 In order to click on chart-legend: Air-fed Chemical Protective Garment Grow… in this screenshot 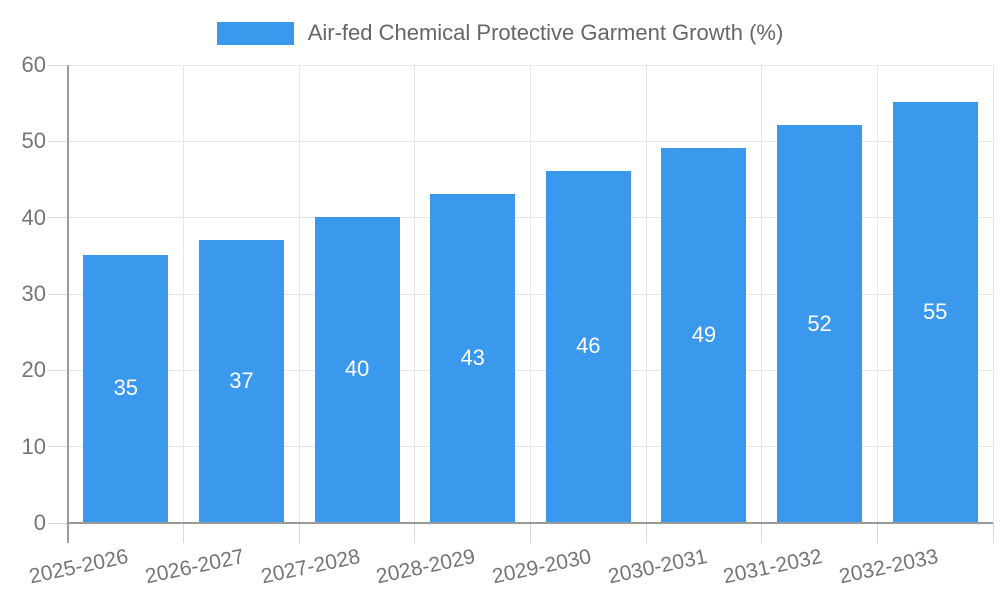, I will do `click(500, 33)`.